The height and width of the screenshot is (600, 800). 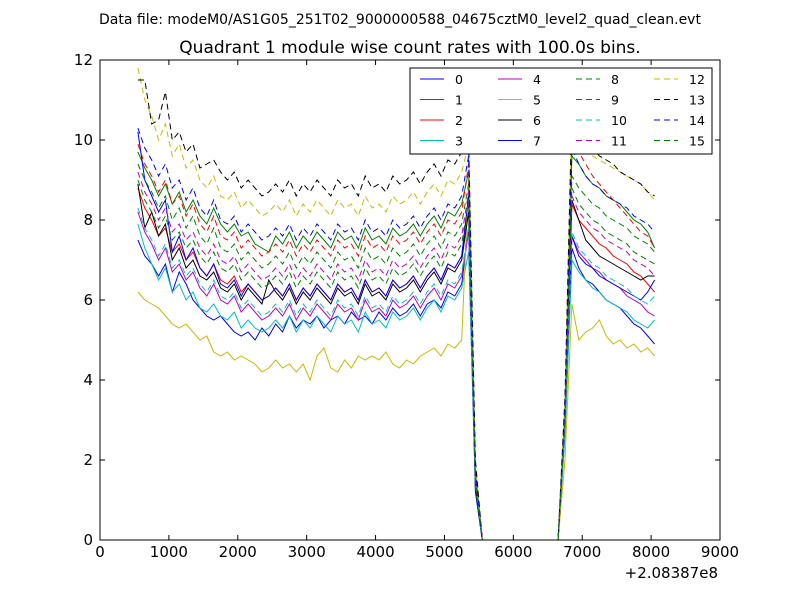 What do you see at coordinates (615, 79) in the screenshot?
I see `legend-label-8: 8` at bounding box center [615, 79].